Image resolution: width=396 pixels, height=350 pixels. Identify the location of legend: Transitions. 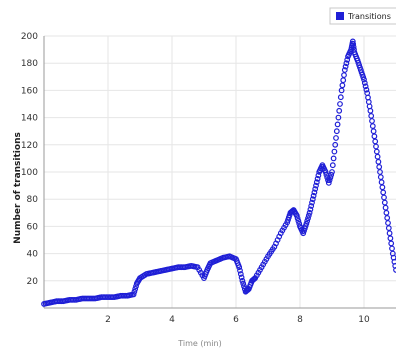
(362, 16).